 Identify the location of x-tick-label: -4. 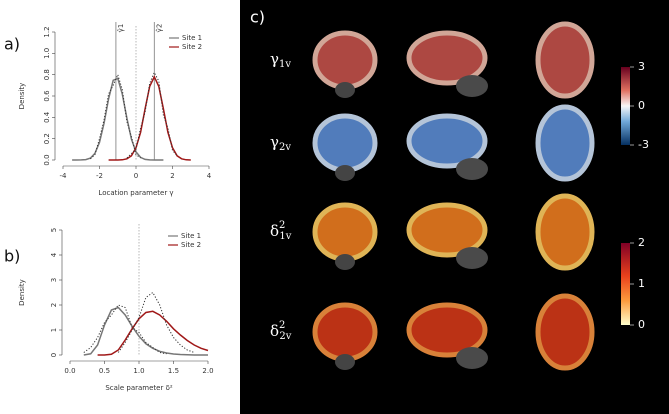
(64, 176).